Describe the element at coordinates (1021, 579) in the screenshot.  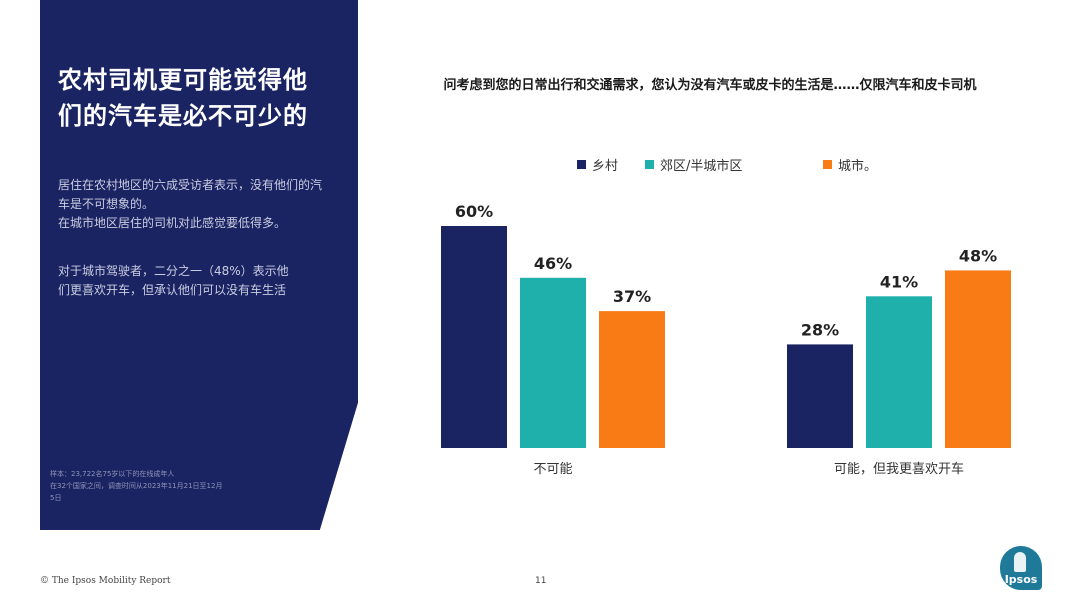
I see `logo-text: Ipsos` at that location.